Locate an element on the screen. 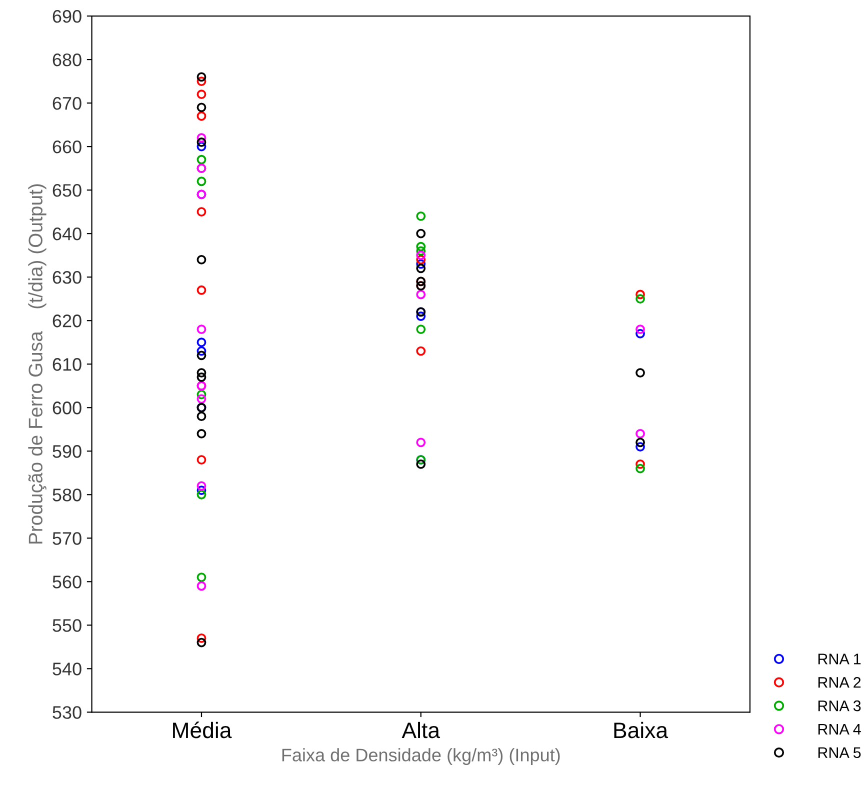 This screenshot has width=866, height=802. y-tick-label: 600 is located at coordinates (67, 408).